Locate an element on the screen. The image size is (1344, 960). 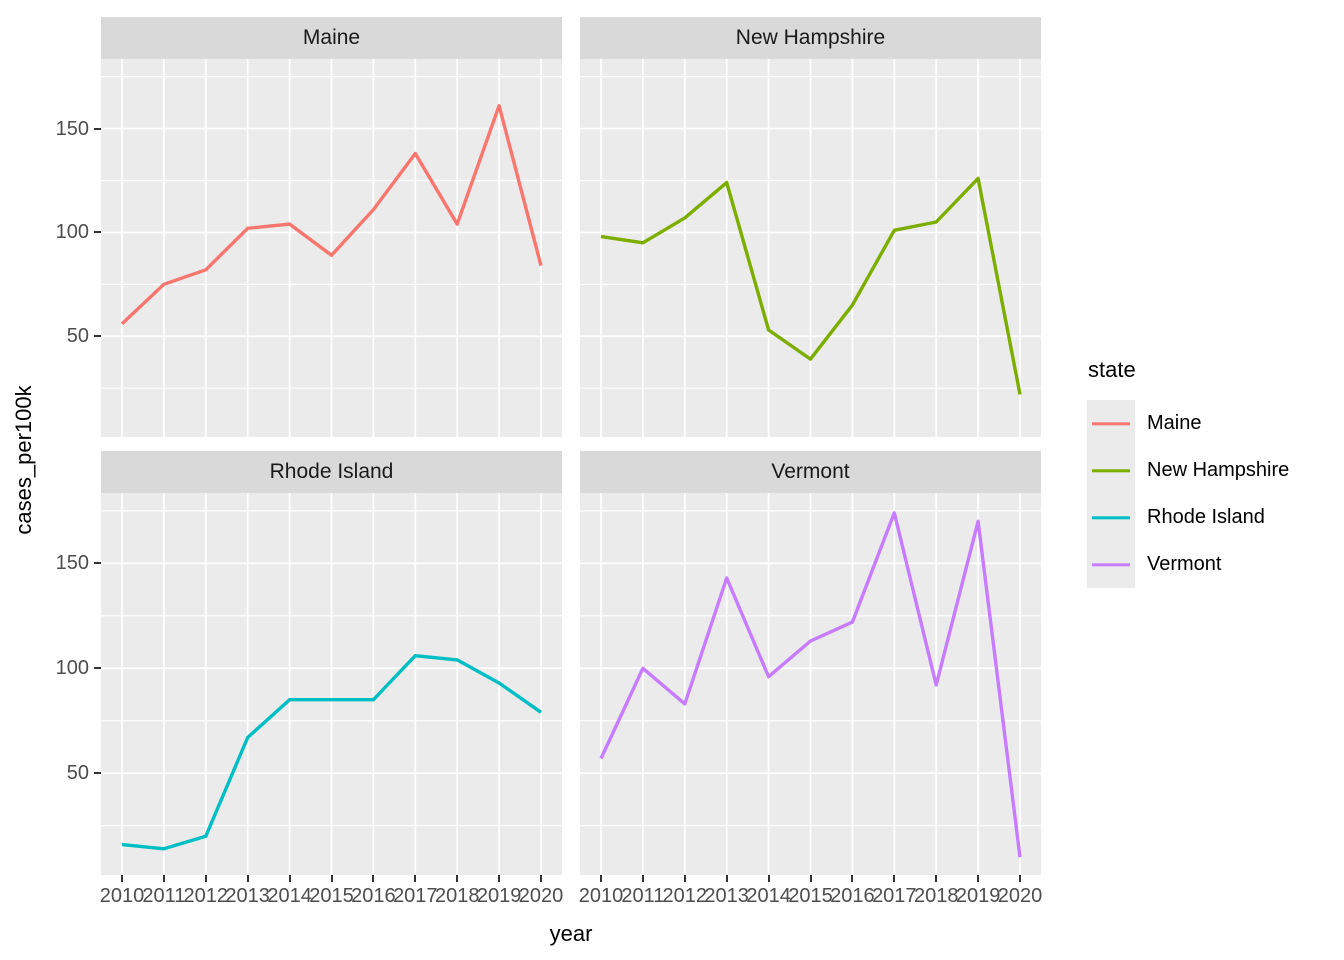
facet-strip-label: Maine is located at coordinates (331, 37).